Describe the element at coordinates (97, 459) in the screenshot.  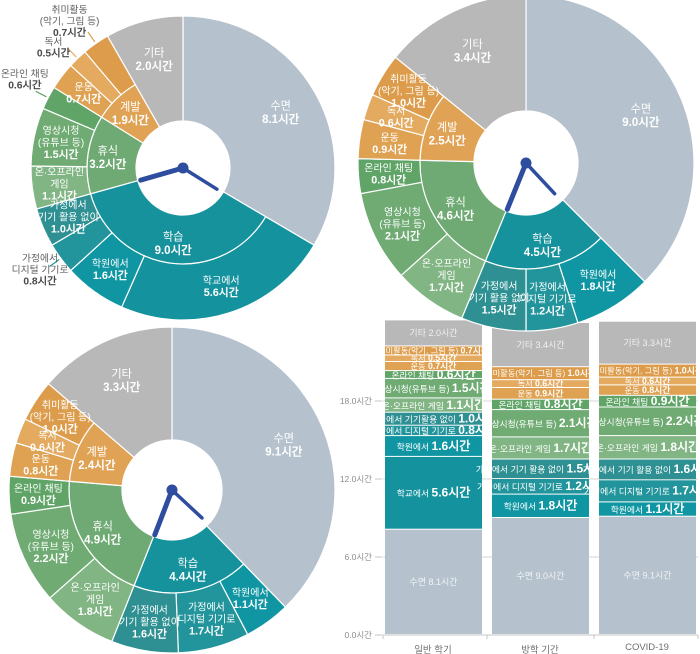
I see `slice-label: 계발 2.4시간` at that location.